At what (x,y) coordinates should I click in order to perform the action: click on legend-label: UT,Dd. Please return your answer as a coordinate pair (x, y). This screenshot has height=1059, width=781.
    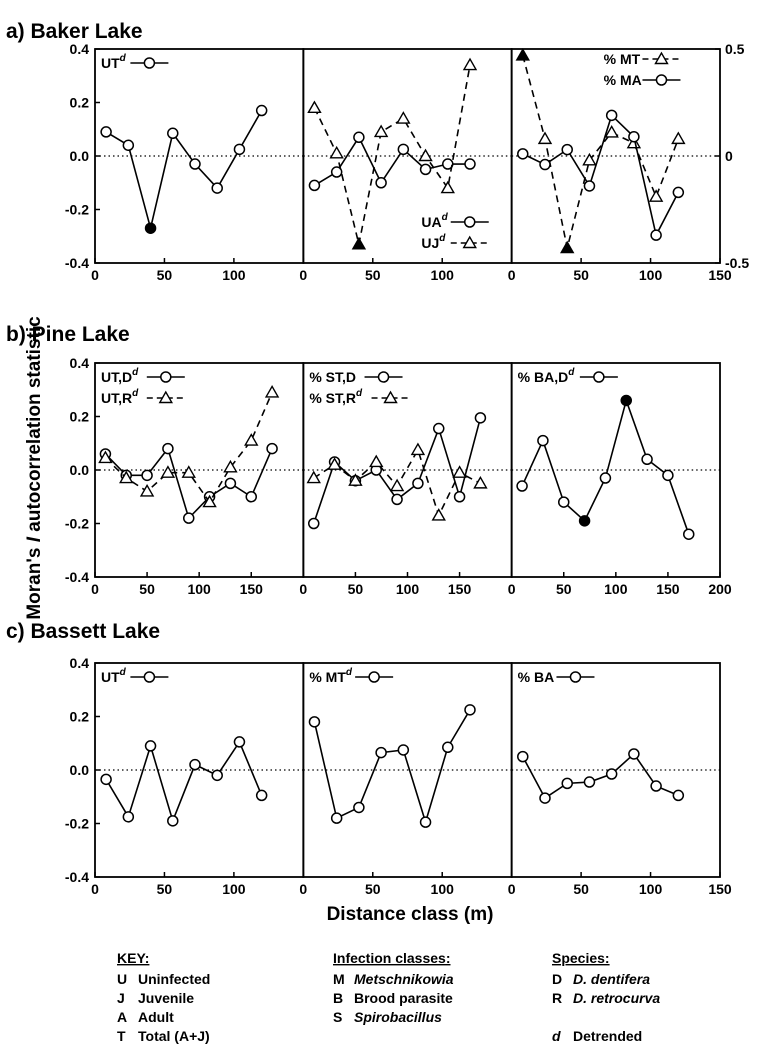
    Looking at the image, I should click on (120, 376).